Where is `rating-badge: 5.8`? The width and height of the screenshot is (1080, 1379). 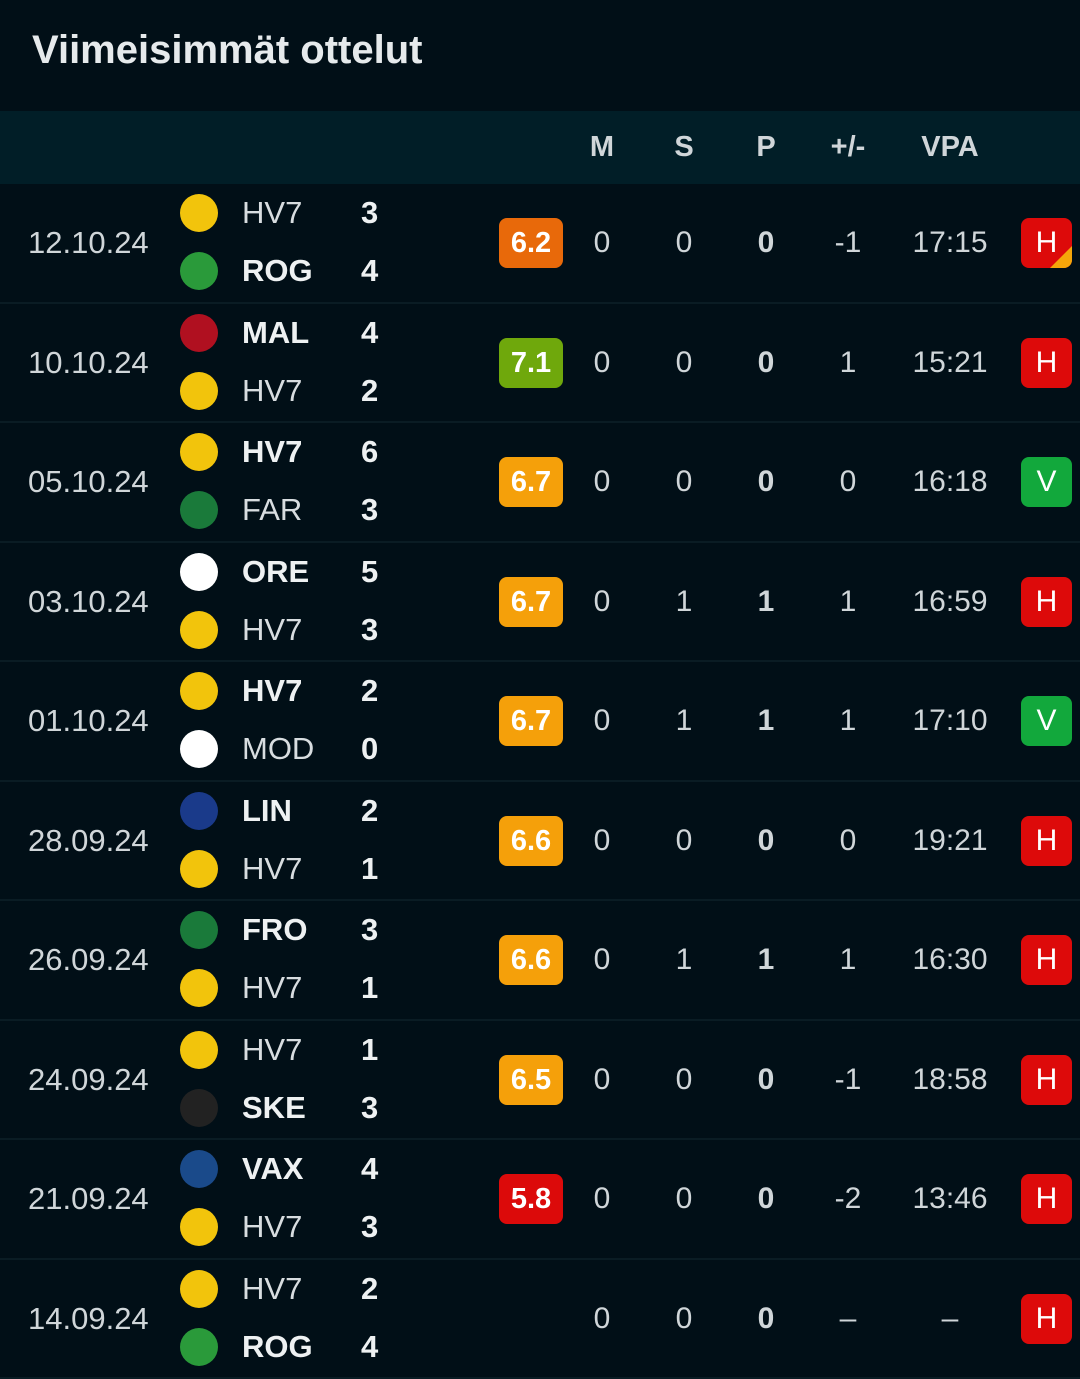 rating-badge: 5.8 is located at coordinates (531, 1199).